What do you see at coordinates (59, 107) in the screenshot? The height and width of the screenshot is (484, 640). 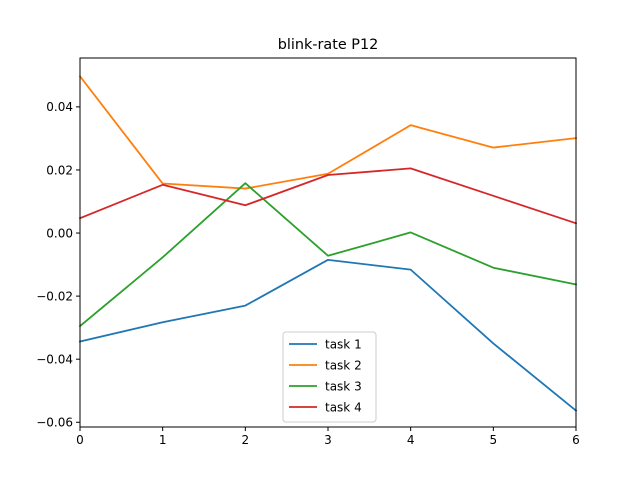 I see `y-tick-label: 0.04` at bounding box center [59, 107].